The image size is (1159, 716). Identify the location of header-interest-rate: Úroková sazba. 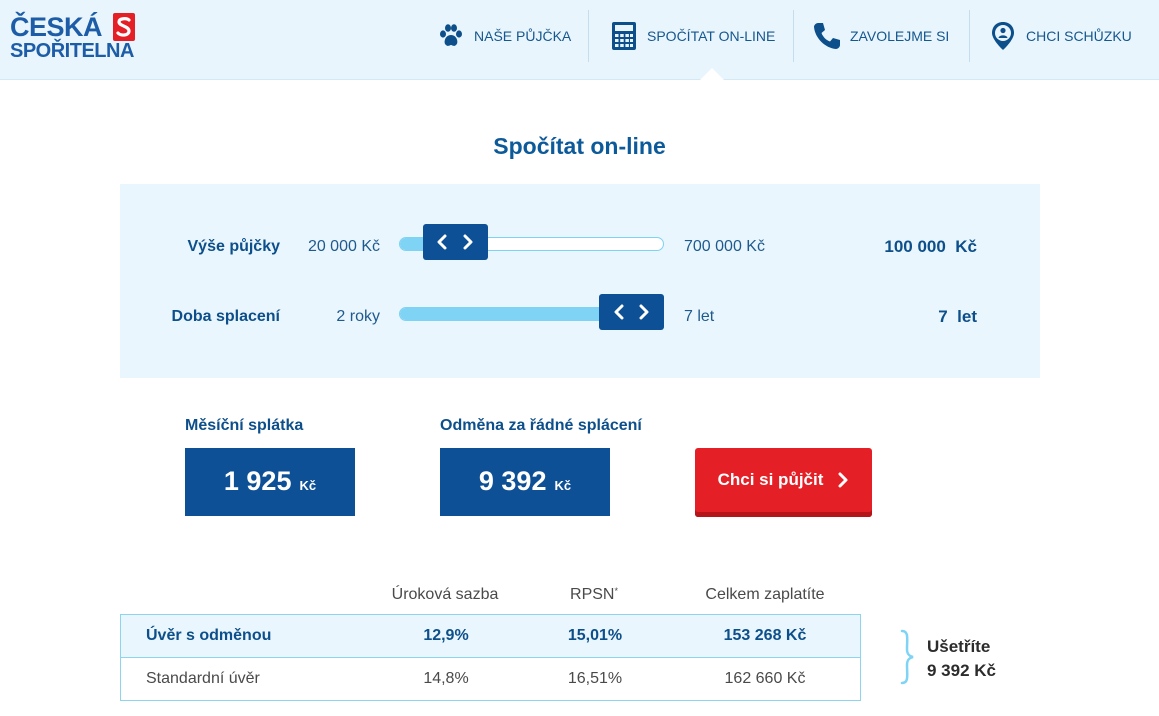
(445, 594).